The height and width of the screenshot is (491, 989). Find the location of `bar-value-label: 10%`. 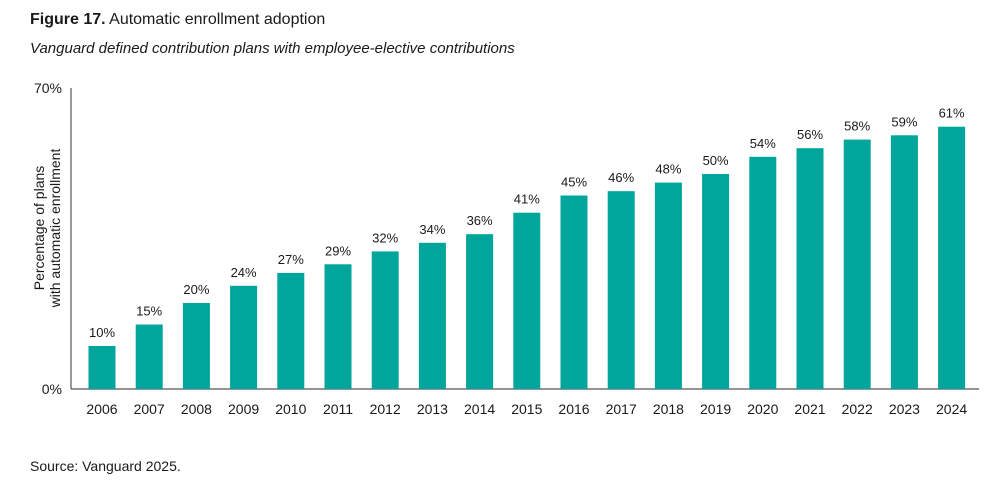

bar-value-label: 10% is located at coordinates (102, 332).